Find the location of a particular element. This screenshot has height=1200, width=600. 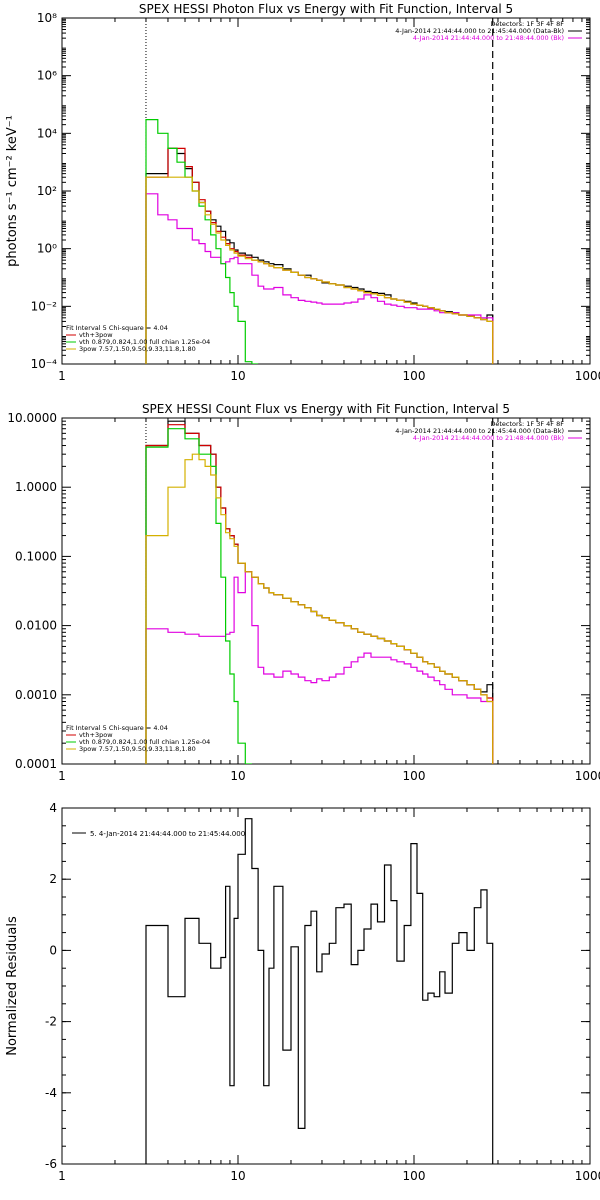

chart3-y-tick-label: -6 is located at coordinates (51, 1164).